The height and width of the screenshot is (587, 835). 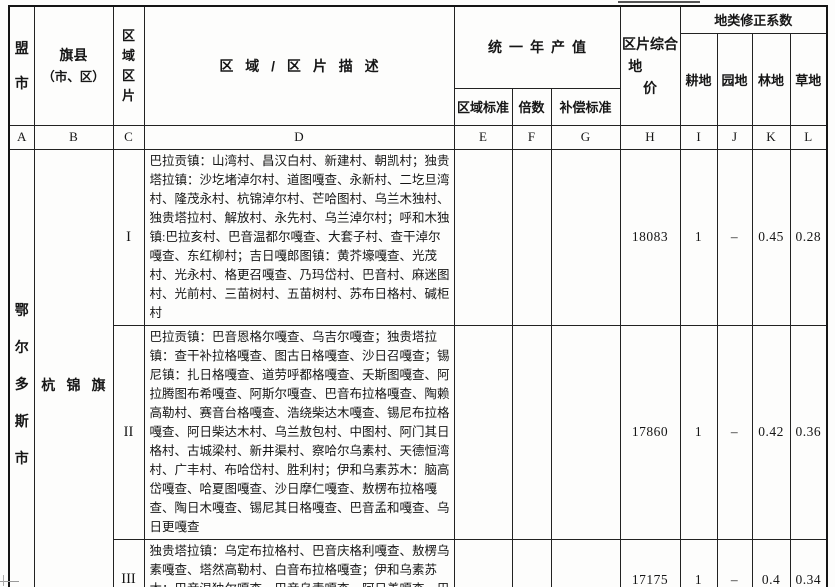 I want to click on column-letter-d: D, so click(x=299, y=137).